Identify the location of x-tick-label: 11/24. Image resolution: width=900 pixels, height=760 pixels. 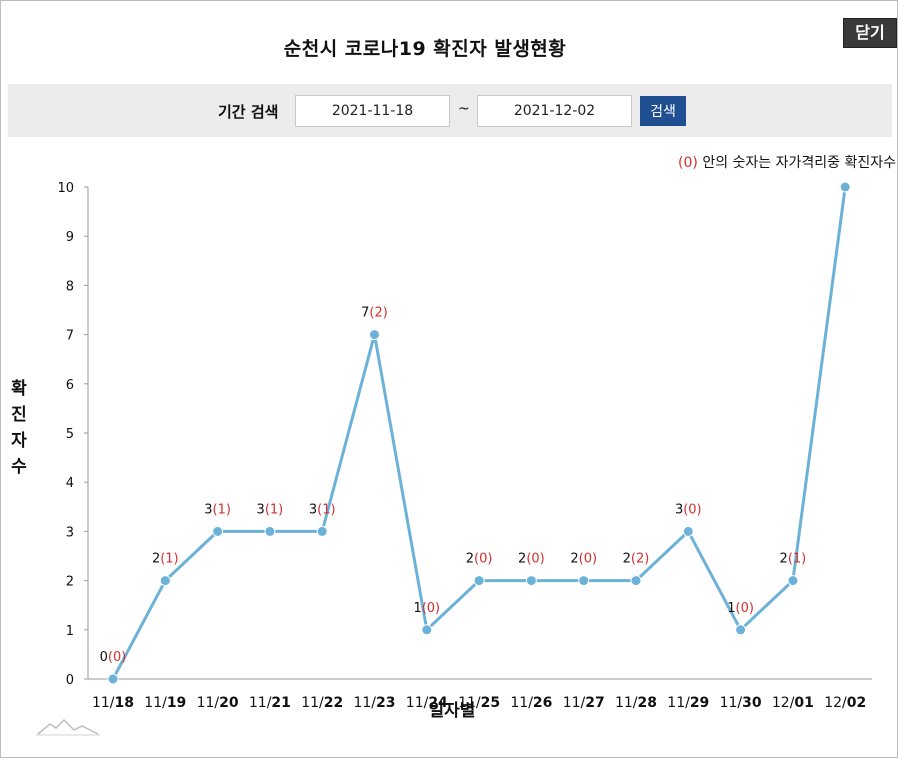
(427, 703).